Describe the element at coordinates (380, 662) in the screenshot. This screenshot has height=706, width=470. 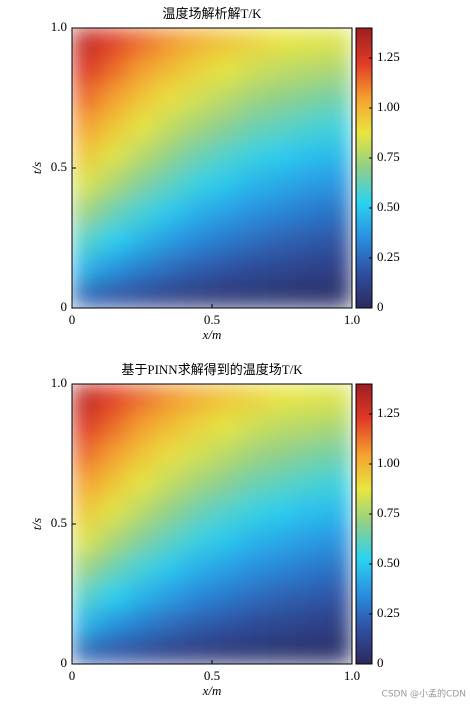
I see `colorbar-tick-label: 0` at that location.